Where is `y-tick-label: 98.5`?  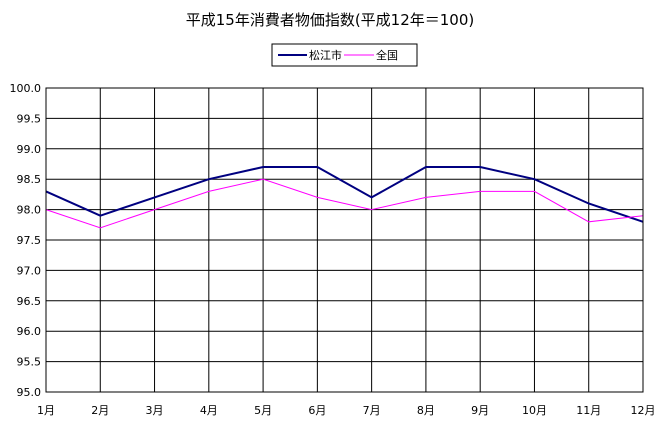
y-tick-label: 98.5 is located at coordinates (29, 179).